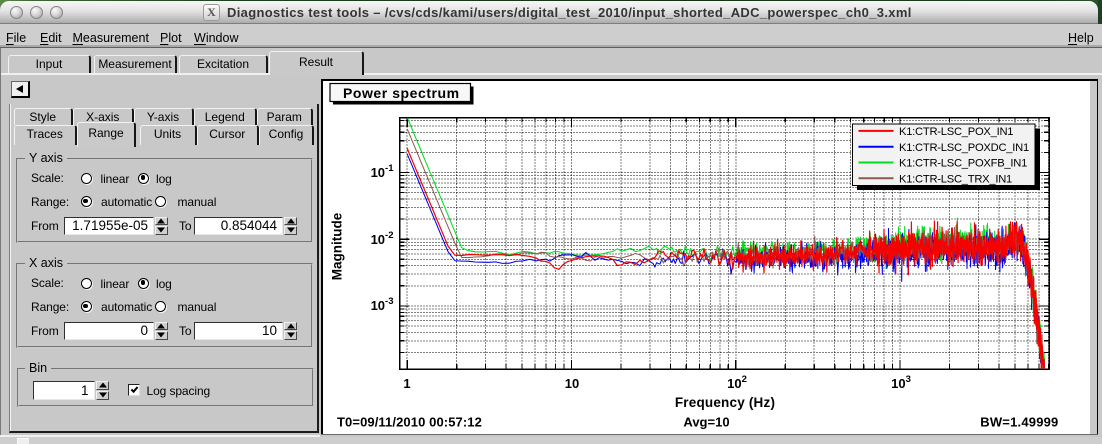 Image resolution: width=1102 pixels, height=444 pixels. What do you see at coordinates (1019, 422) in the screenshot?
I see `svg-text: BW=1.49999` at bounding box center [1019, 422].